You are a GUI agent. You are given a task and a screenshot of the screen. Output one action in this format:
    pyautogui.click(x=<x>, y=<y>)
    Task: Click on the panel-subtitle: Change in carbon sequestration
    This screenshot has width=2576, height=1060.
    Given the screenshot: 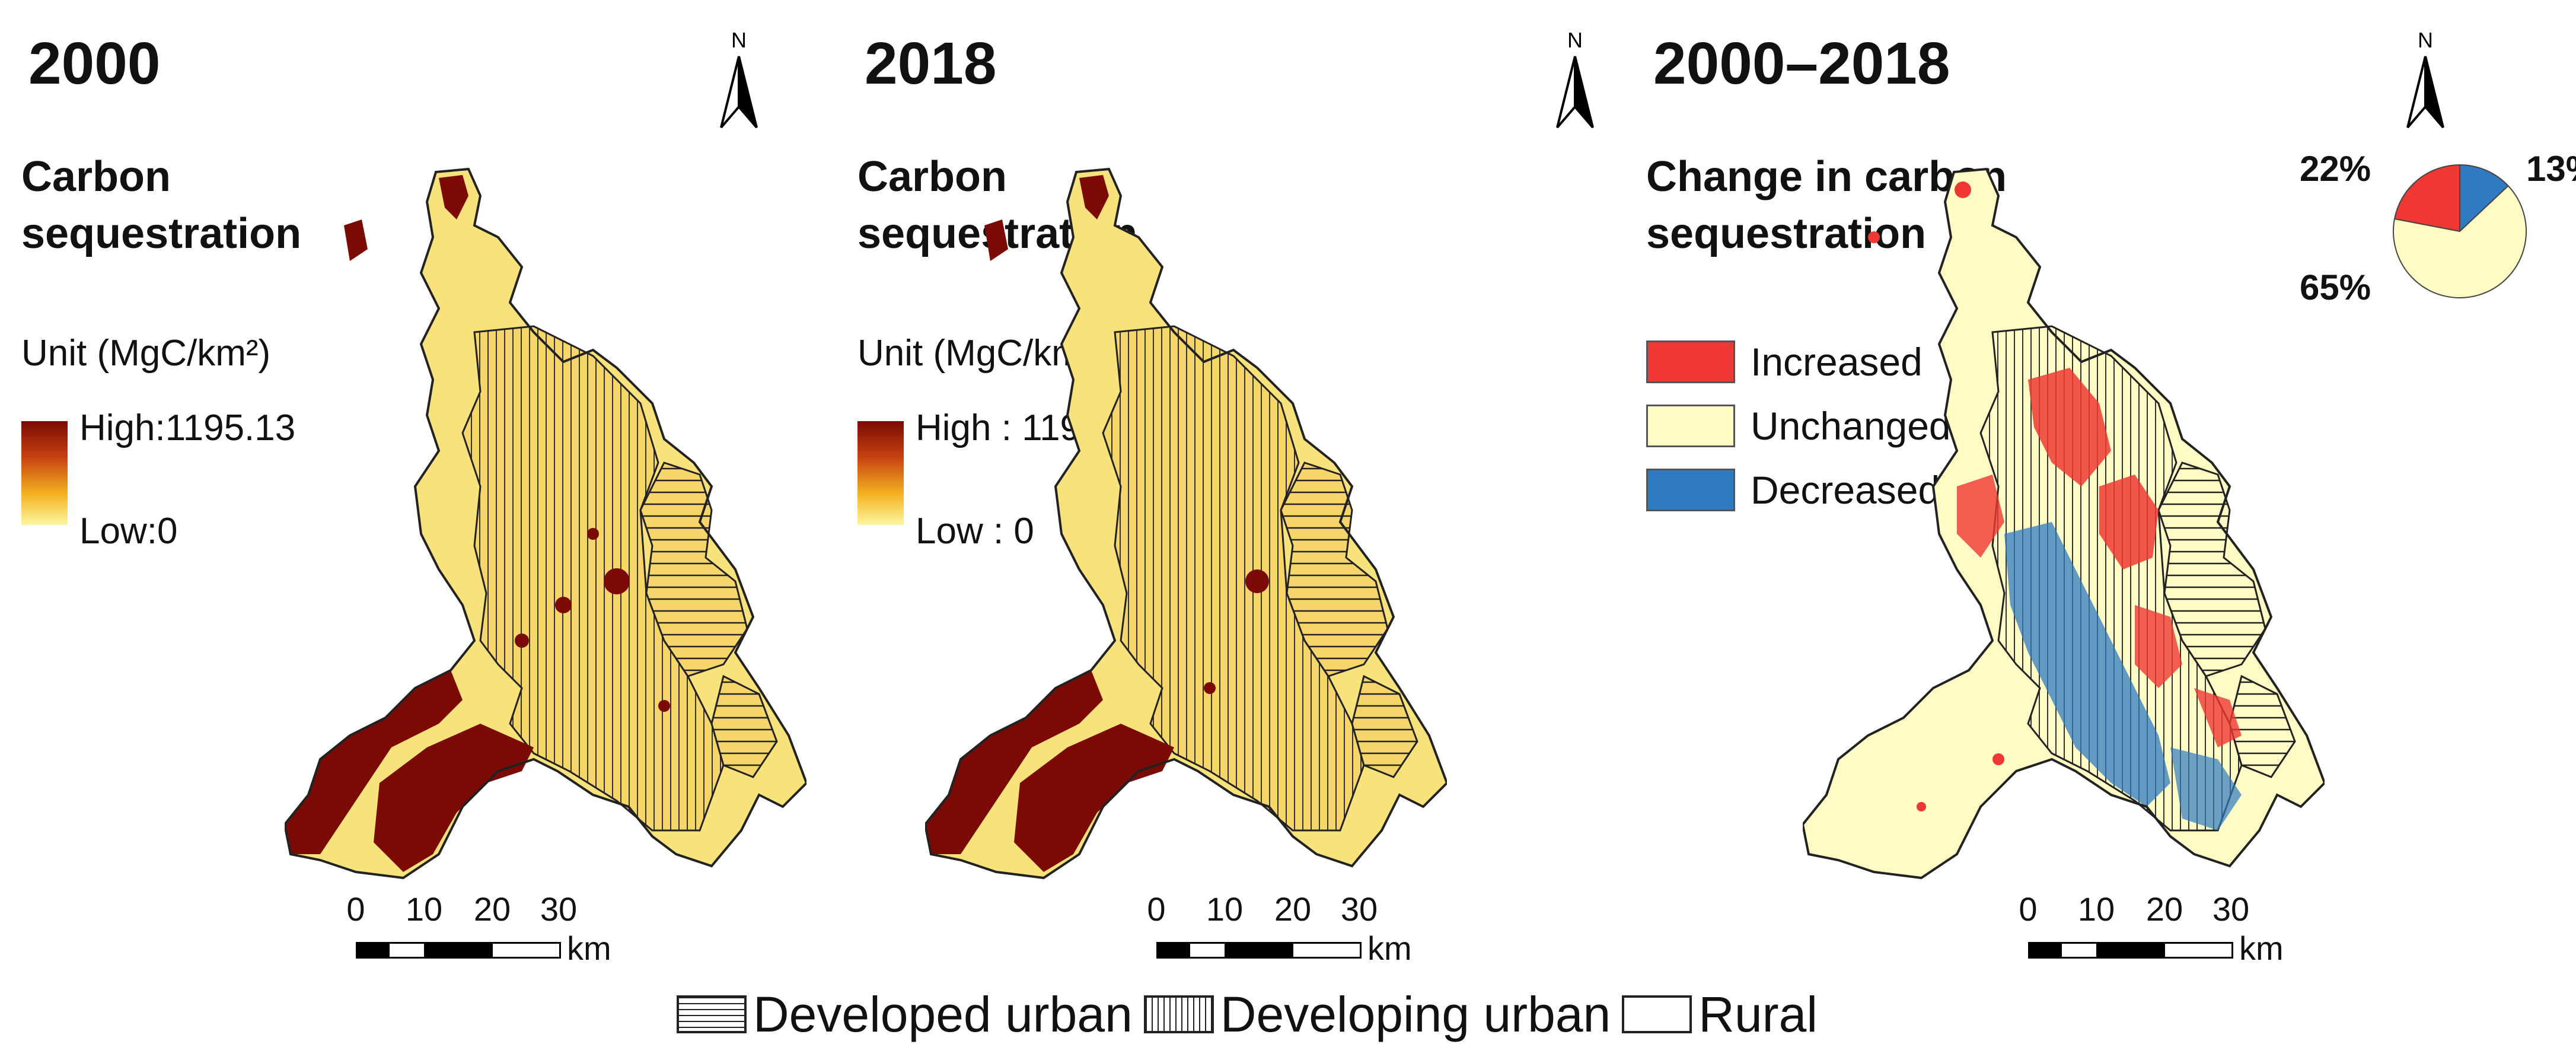 What is the action you would take?
    pyautogui.click(x=1826, y=205)
    